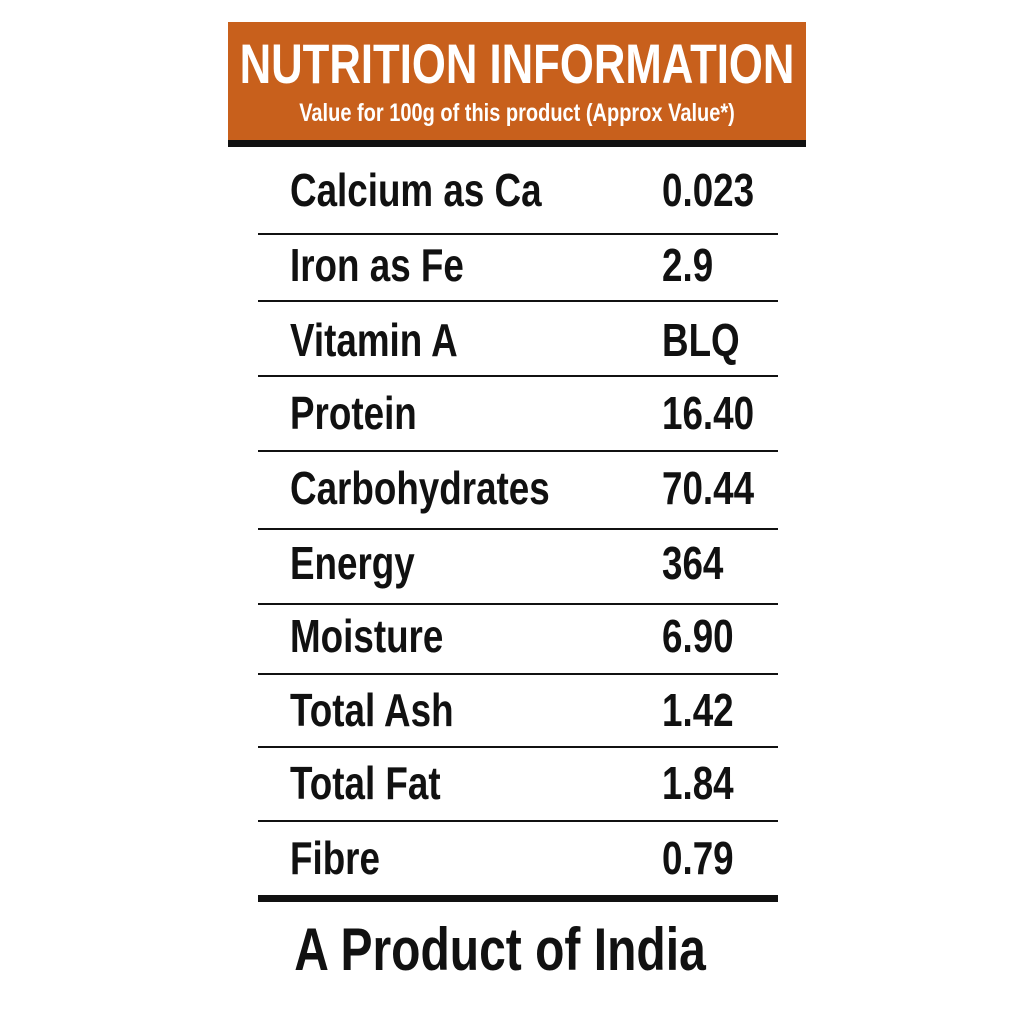  Describe the element at coordinates (698, 783) in the screenshot. I see `nutrient-value: 1.84` at that location.